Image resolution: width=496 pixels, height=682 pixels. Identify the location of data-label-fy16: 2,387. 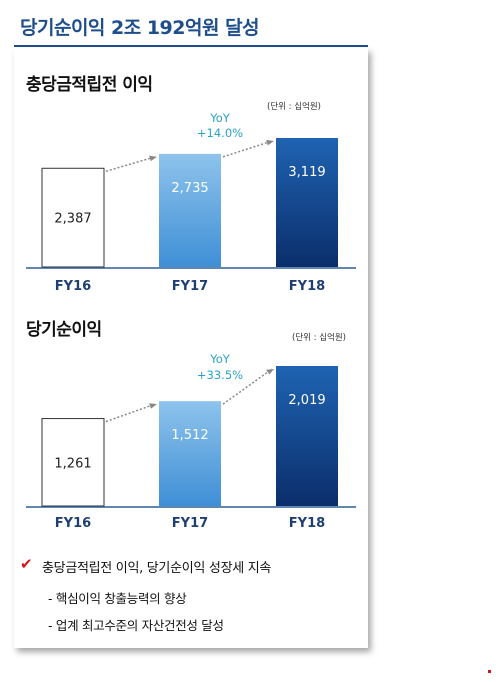
(72, 219).